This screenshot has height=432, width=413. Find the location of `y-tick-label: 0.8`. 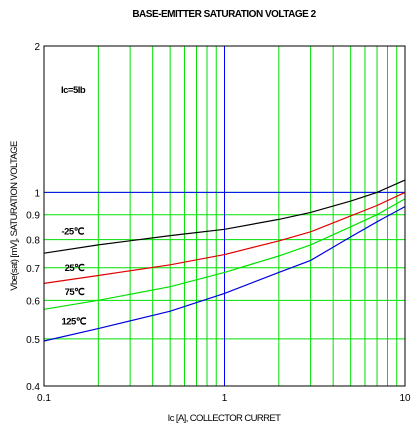

y-tick-label: 0.8 is located at coordinates (33, 241).